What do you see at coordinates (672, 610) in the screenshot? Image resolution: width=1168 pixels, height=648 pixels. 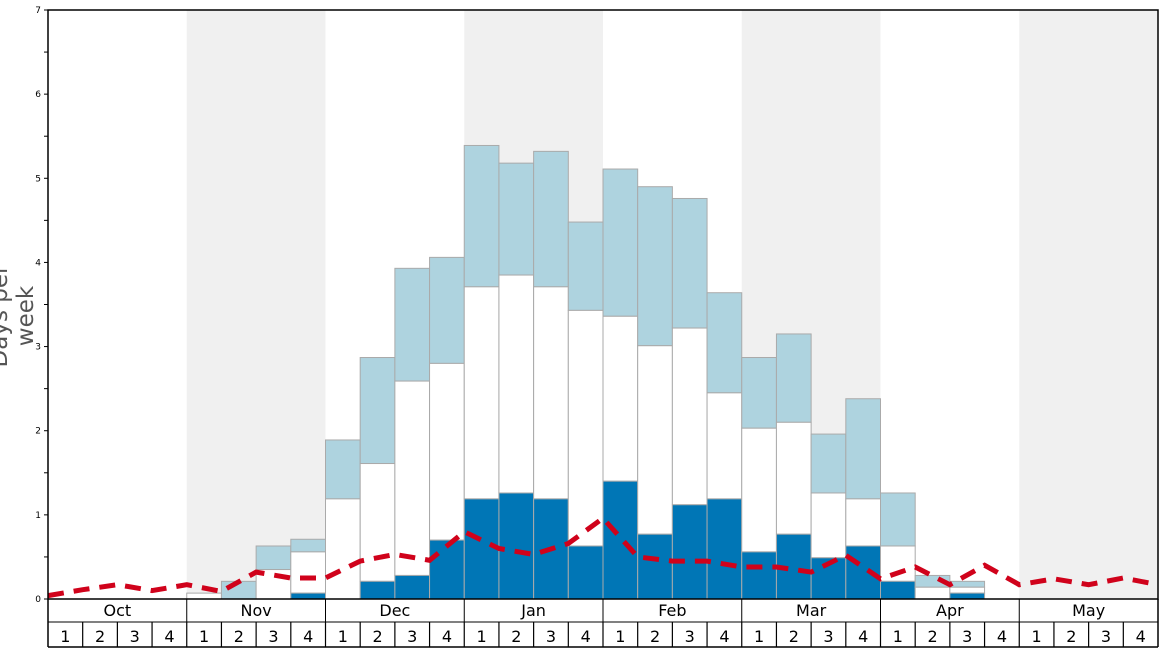 I see `month-label-feb: Feb` at bounding box center [672, 610].